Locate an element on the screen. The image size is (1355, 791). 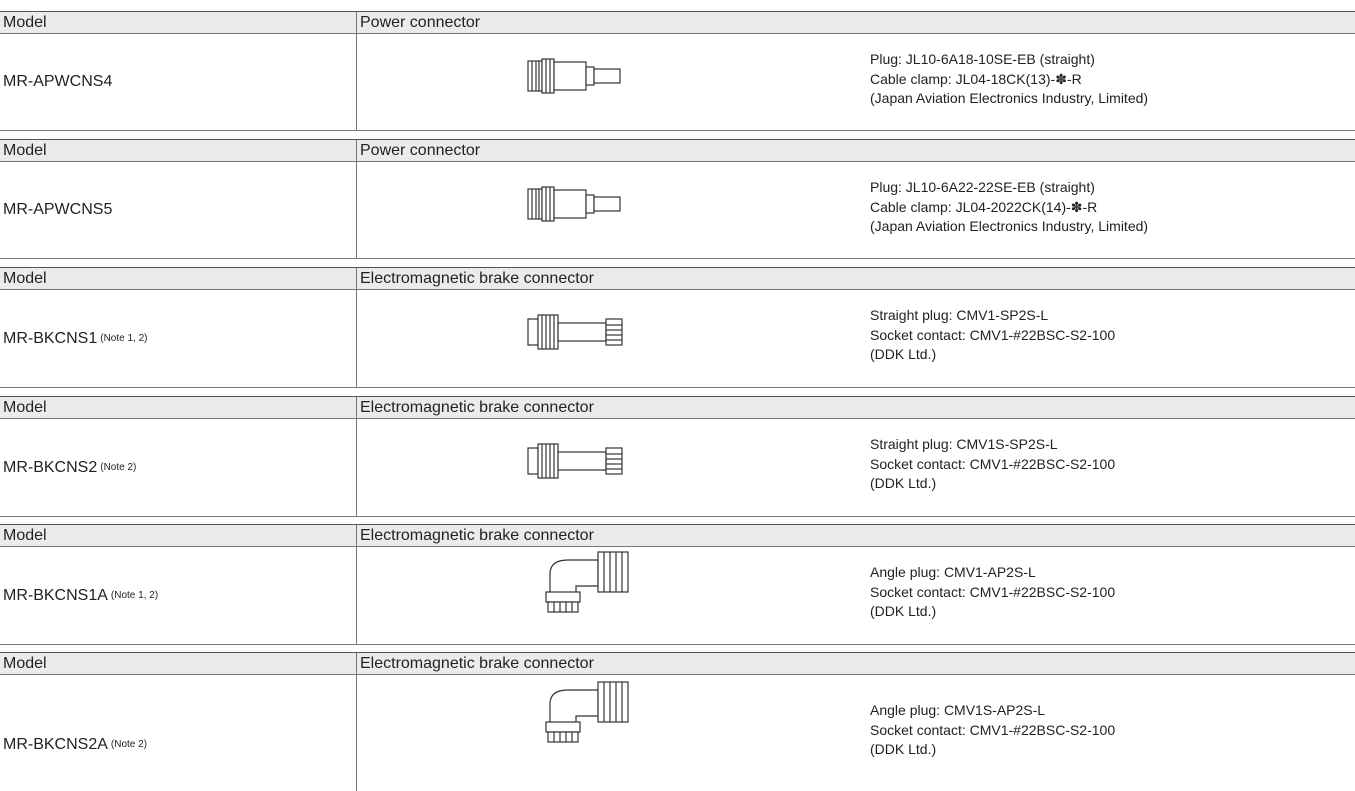
description-line: Angle plug: CMV1S-AP2S-L is located at coordinates (958, 710).